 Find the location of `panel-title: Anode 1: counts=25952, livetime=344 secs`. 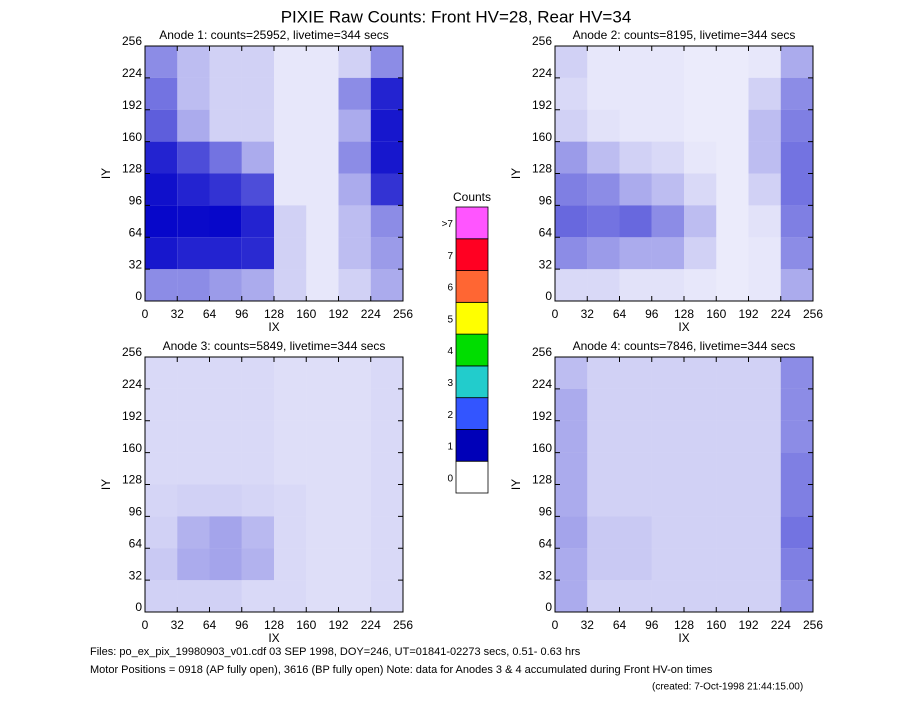

panel-title: Anode 1: counts=25952, livetime=344 secs is located at coordinates (274, 35).